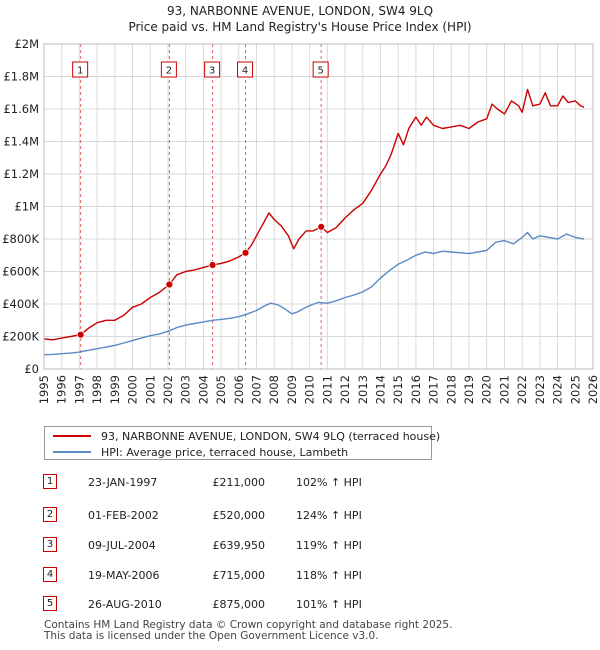  I want to click on table-row: 4 19-MAY-2006 £715,000 118% ↑ HPI, so click(300, 577).